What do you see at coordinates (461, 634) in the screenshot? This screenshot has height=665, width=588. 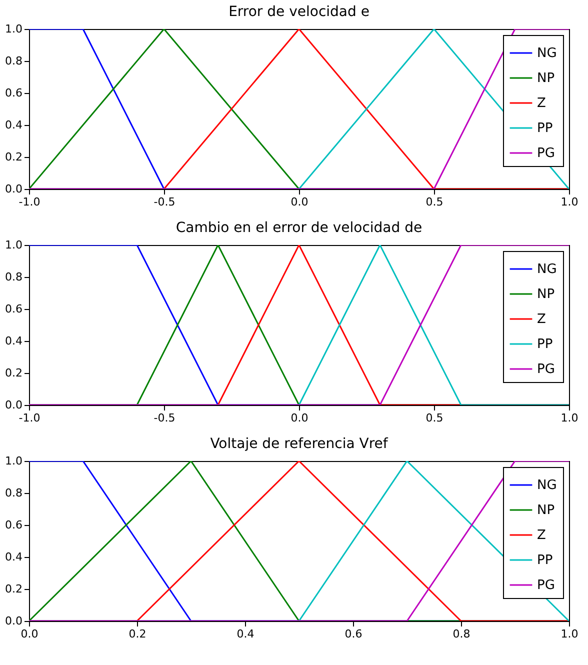 I see `x-tick-label: 0.8` at bounding box center [461, 634].